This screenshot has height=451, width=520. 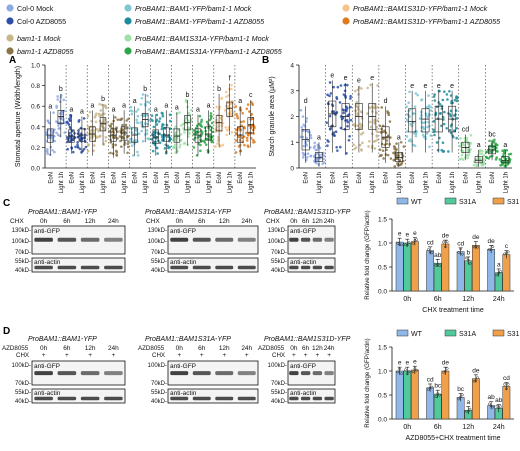 I want to click on marker-label: 70kD-, so click(x=159, y=253).